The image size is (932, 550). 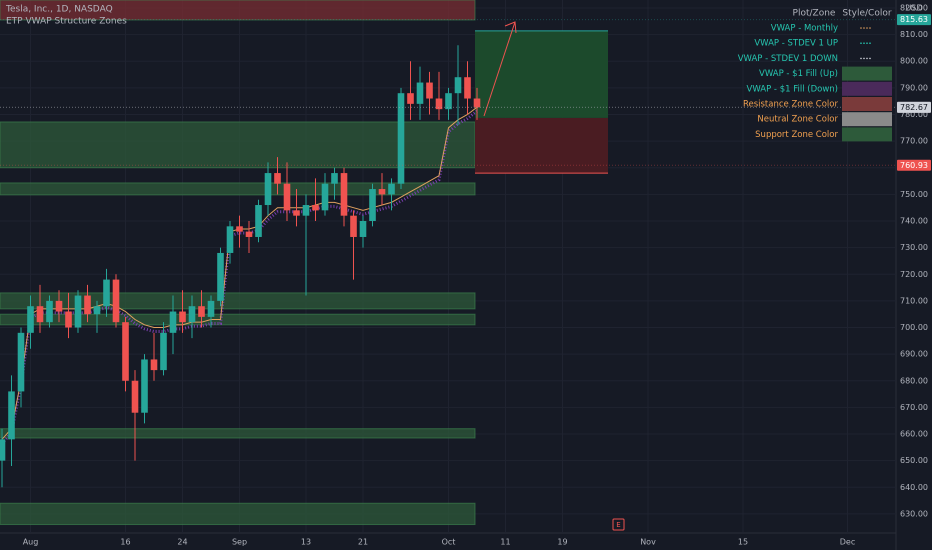 I want to click on x-tick-label: Aug, so click(x=31, y=542).